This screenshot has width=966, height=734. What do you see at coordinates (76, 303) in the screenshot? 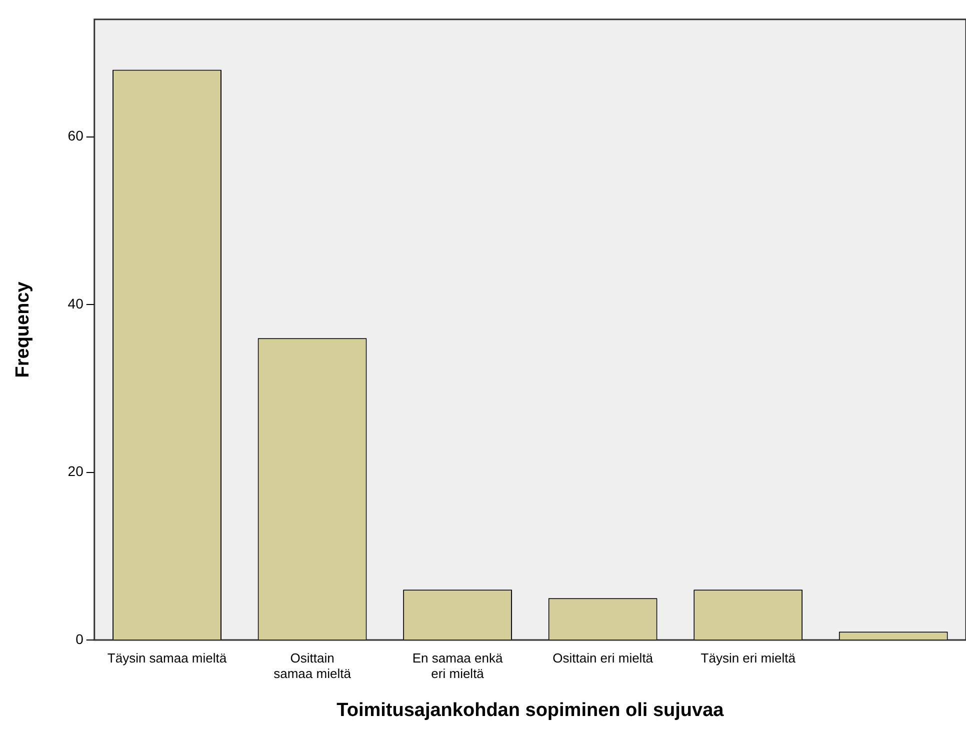
I see `y-tick-label: 40` at bounding box center [76, 303].